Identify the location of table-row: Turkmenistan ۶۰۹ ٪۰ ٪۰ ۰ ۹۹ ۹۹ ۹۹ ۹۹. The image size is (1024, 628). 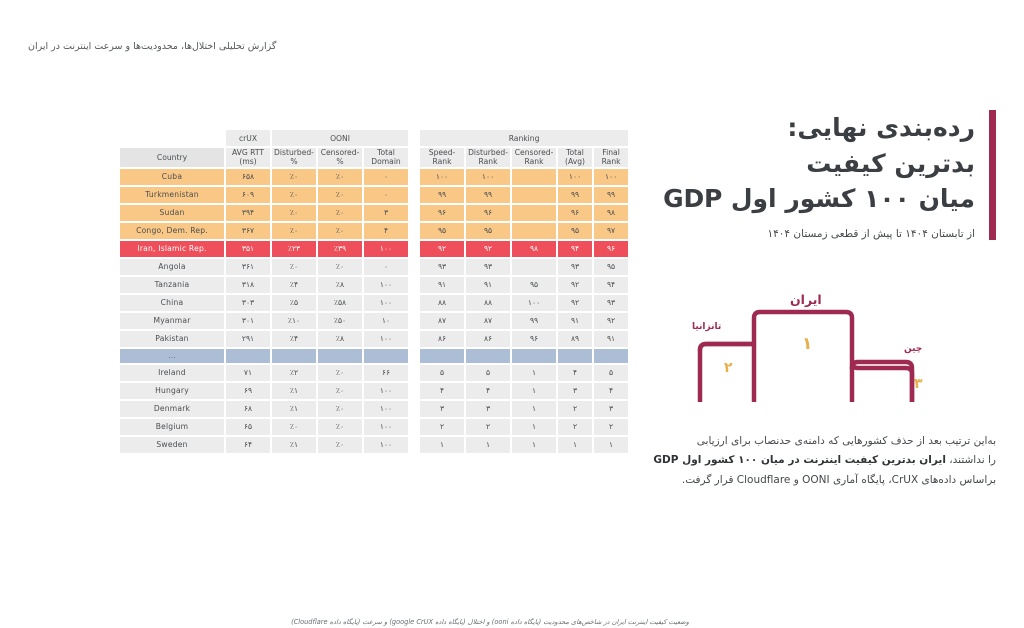
(374, 194).